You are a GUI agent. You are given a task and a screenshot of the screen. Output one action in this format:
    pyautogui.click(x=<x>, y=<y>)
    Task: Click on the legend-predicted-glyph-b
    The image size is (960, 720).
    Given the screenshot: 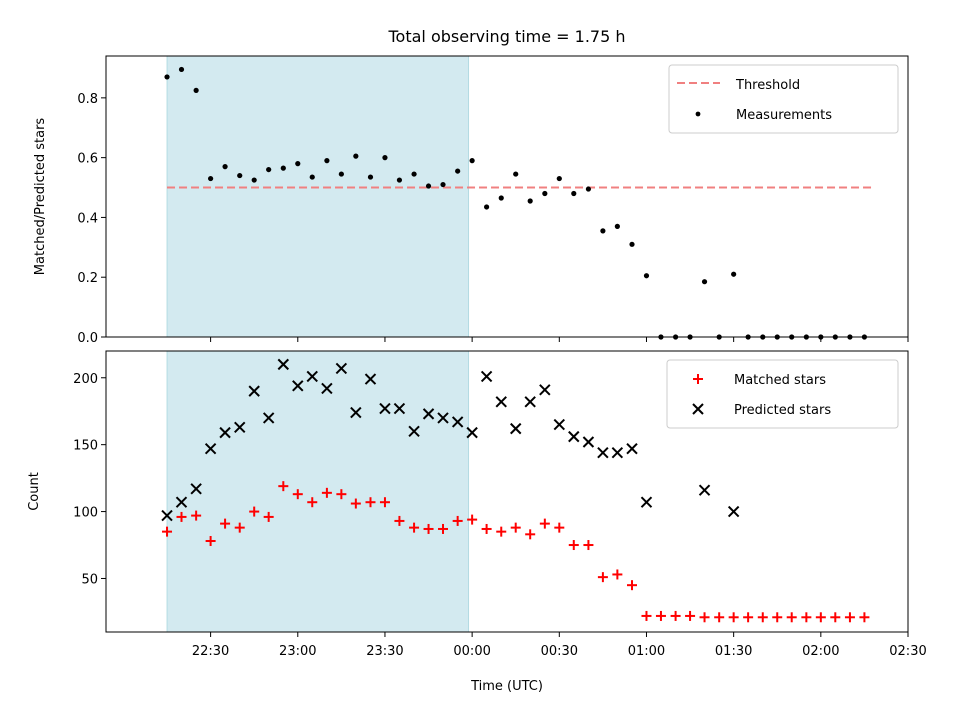 What is the action you would take?
    pyautogui.click(x=698, y=409)
    